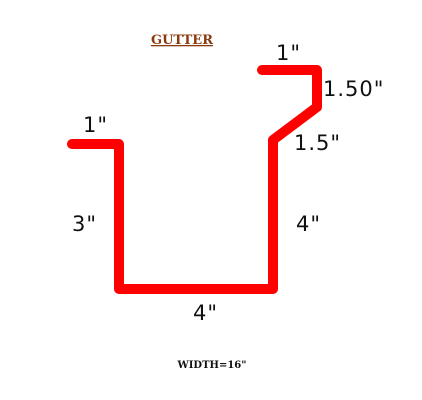  Describe the element at coordinates (317, 143) in the screenshot. I see `slant-label: 1.5"` at that location.